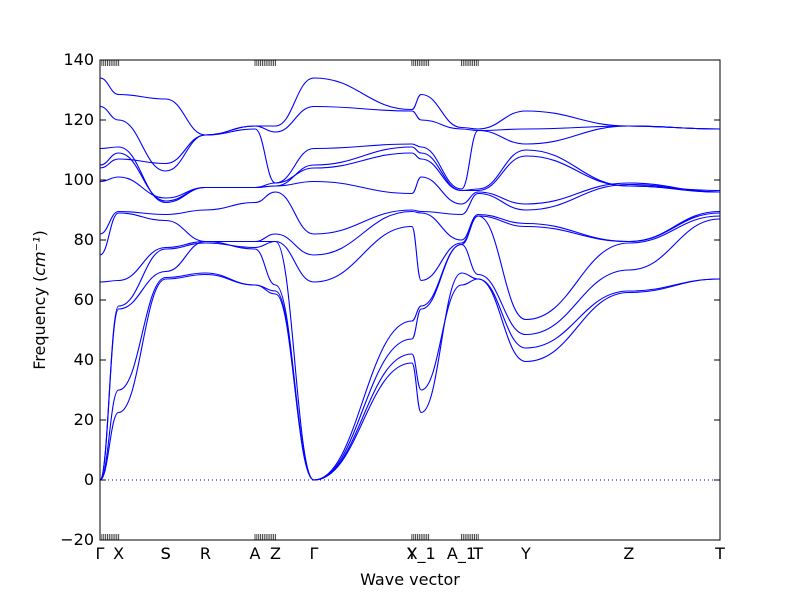  I want to click on x-axis-label: Wave vector, so click(410, 579).